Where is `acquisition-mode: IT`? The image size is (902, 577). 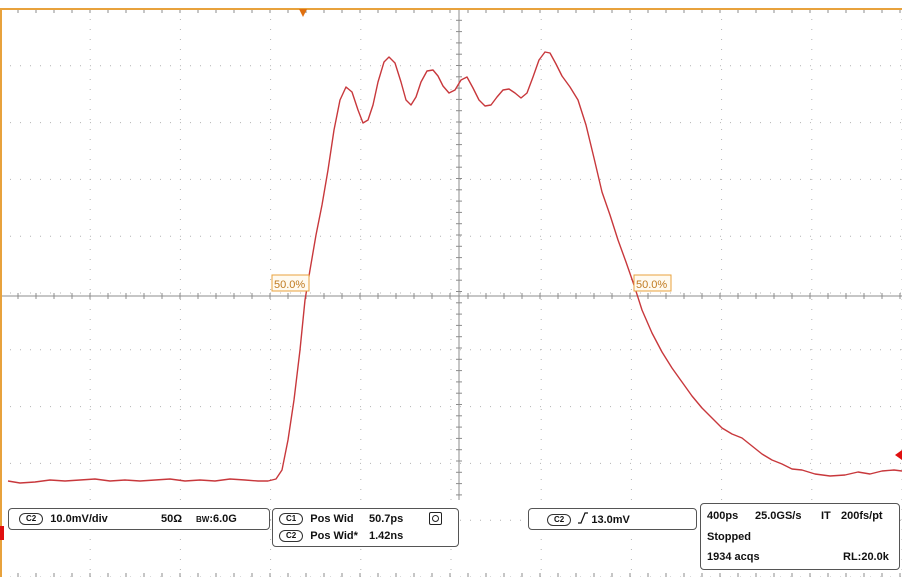 acquisition-mode: IT is located at coordinates (826, 516).